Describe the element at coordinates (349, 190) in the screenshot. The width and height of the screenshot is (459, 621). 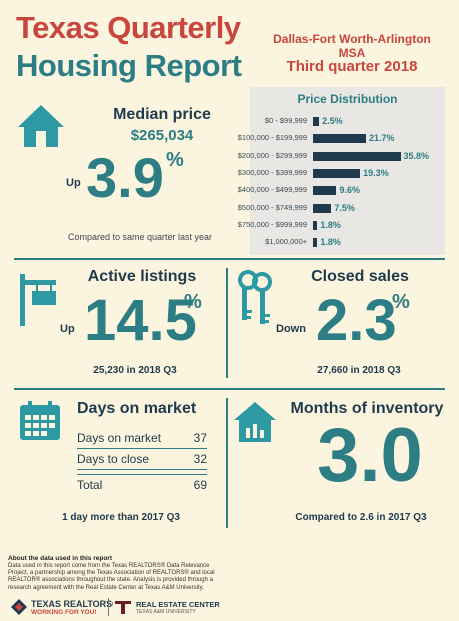
I see `distribution-value: 9.6%` at that location.